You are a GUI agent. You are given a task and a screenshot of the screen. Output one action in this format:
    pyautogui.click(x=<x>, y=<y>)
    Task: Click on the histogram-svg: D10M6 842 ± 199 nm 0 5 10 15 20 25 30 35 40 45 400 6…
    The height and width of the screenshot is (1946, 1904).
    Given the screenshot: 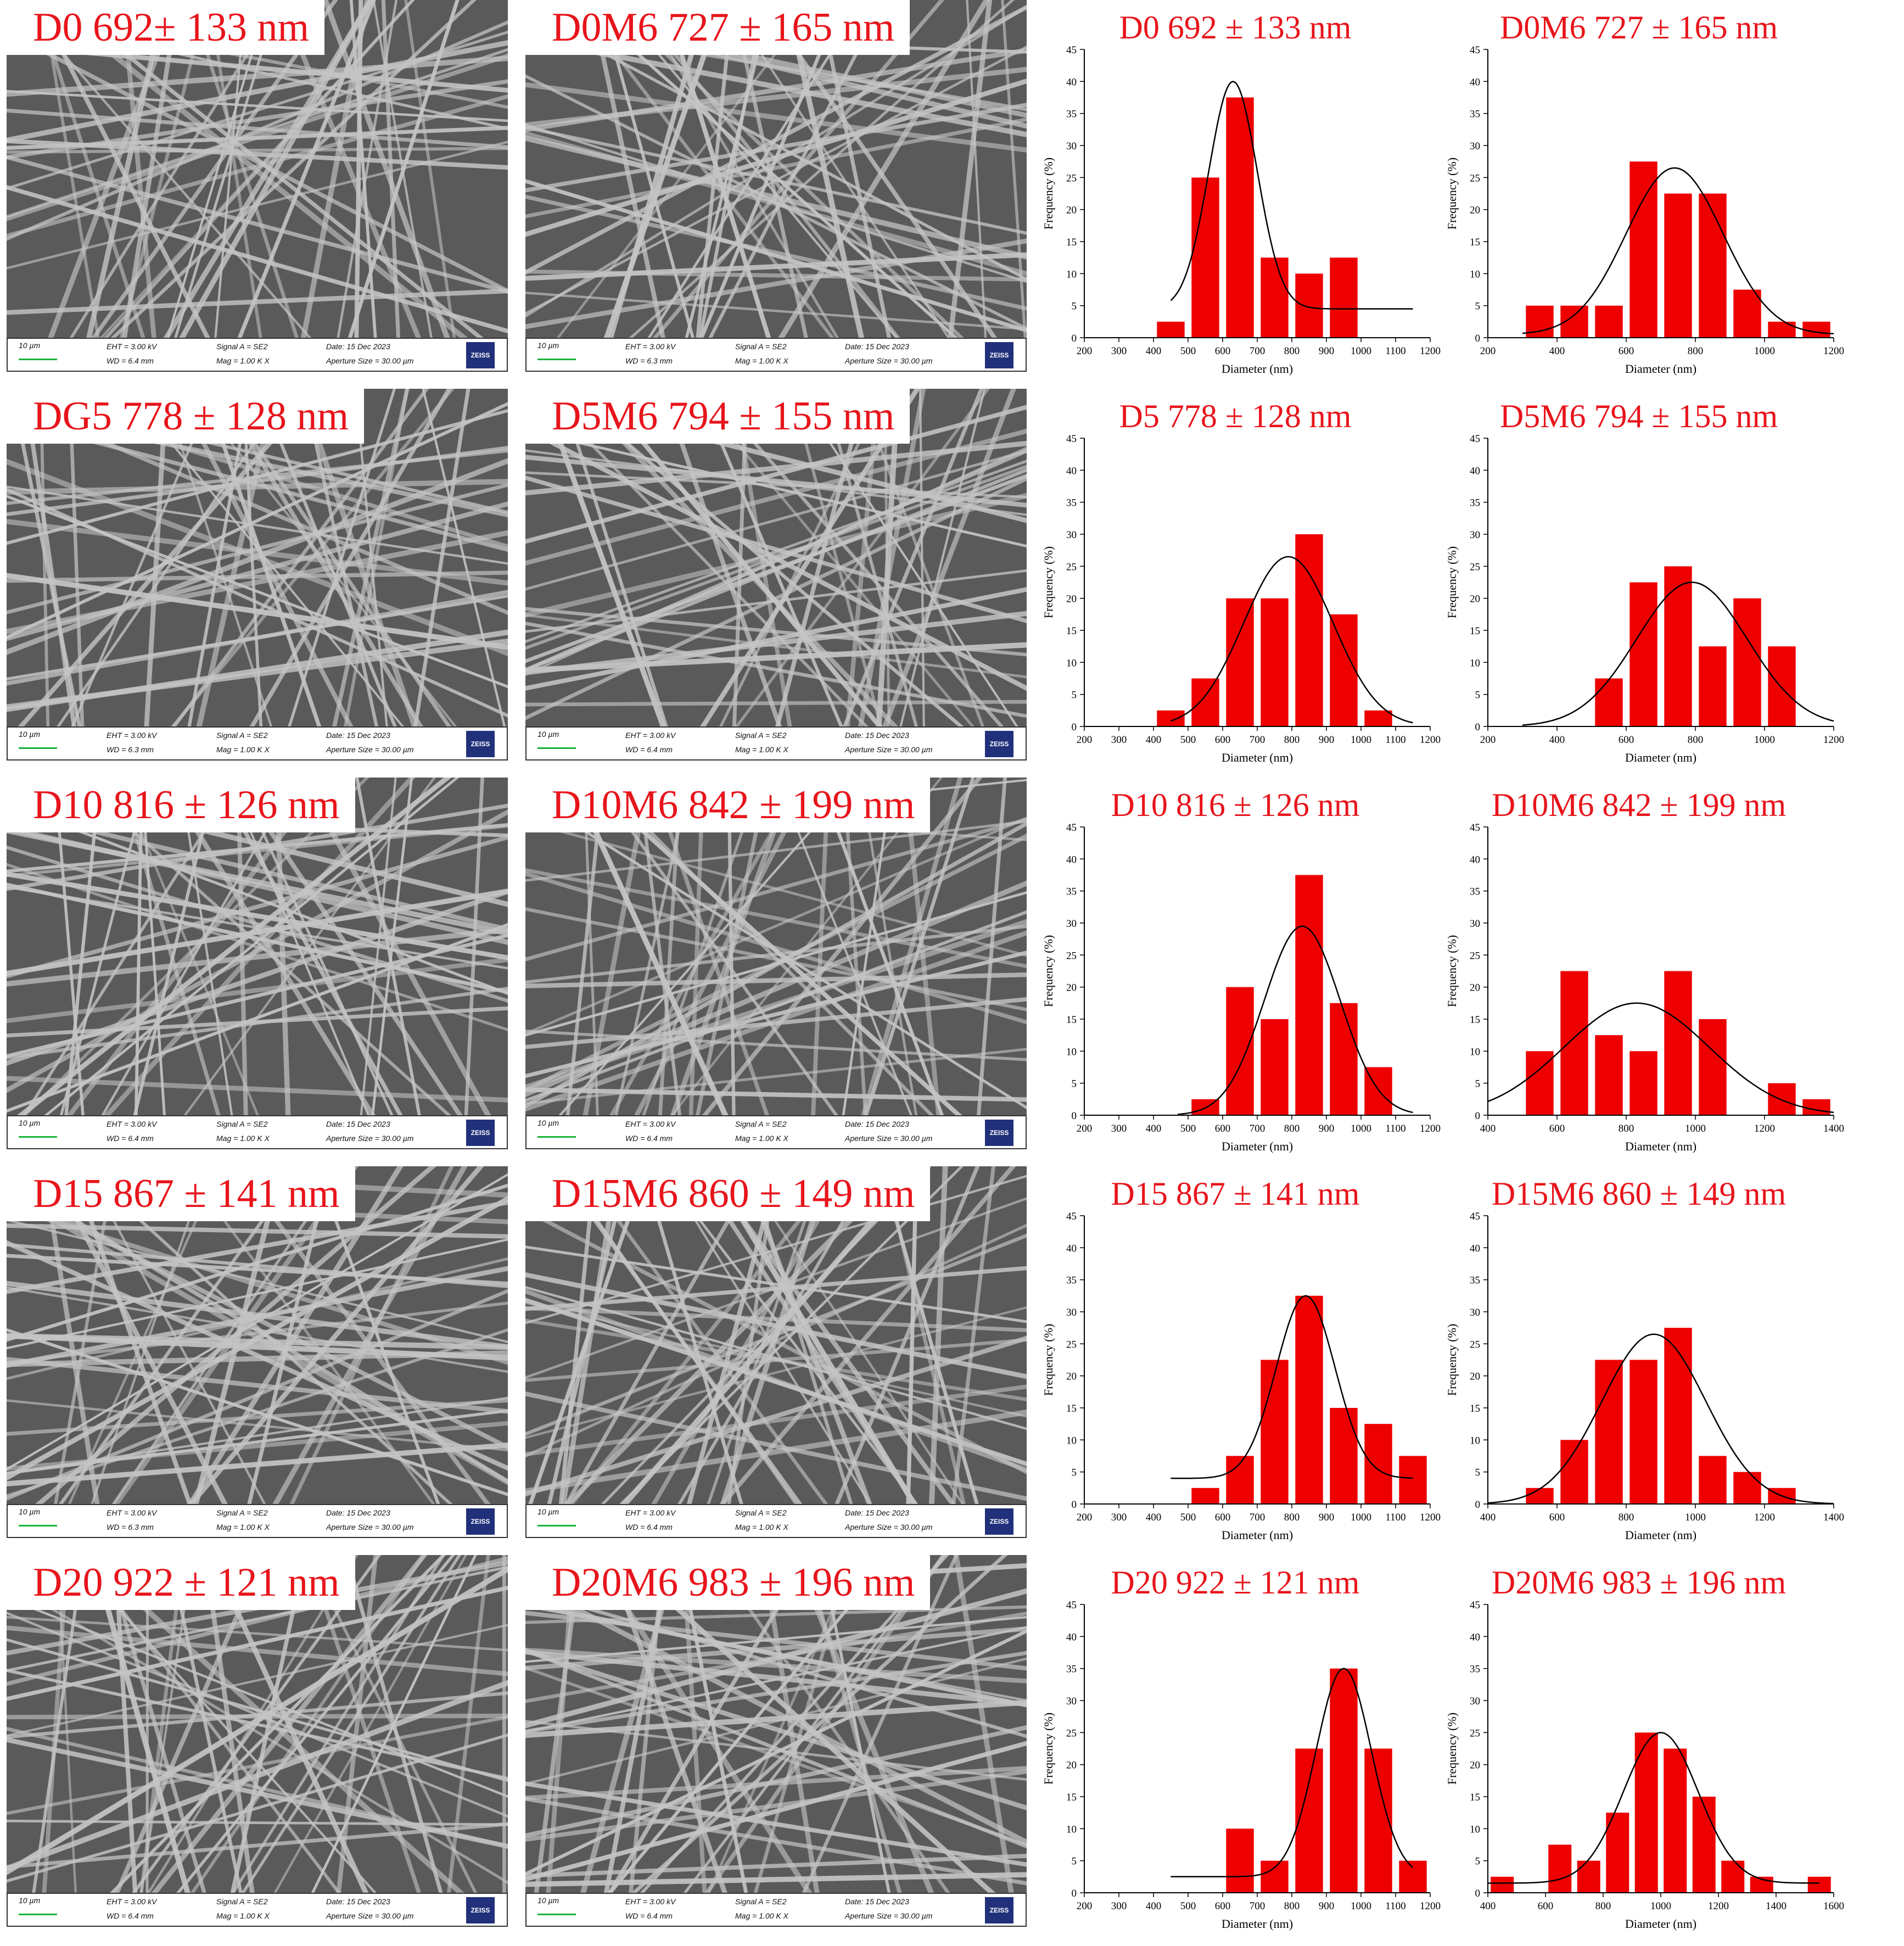 What is the action you would take?
    pyautogui.click(x=1645, y=970)
    